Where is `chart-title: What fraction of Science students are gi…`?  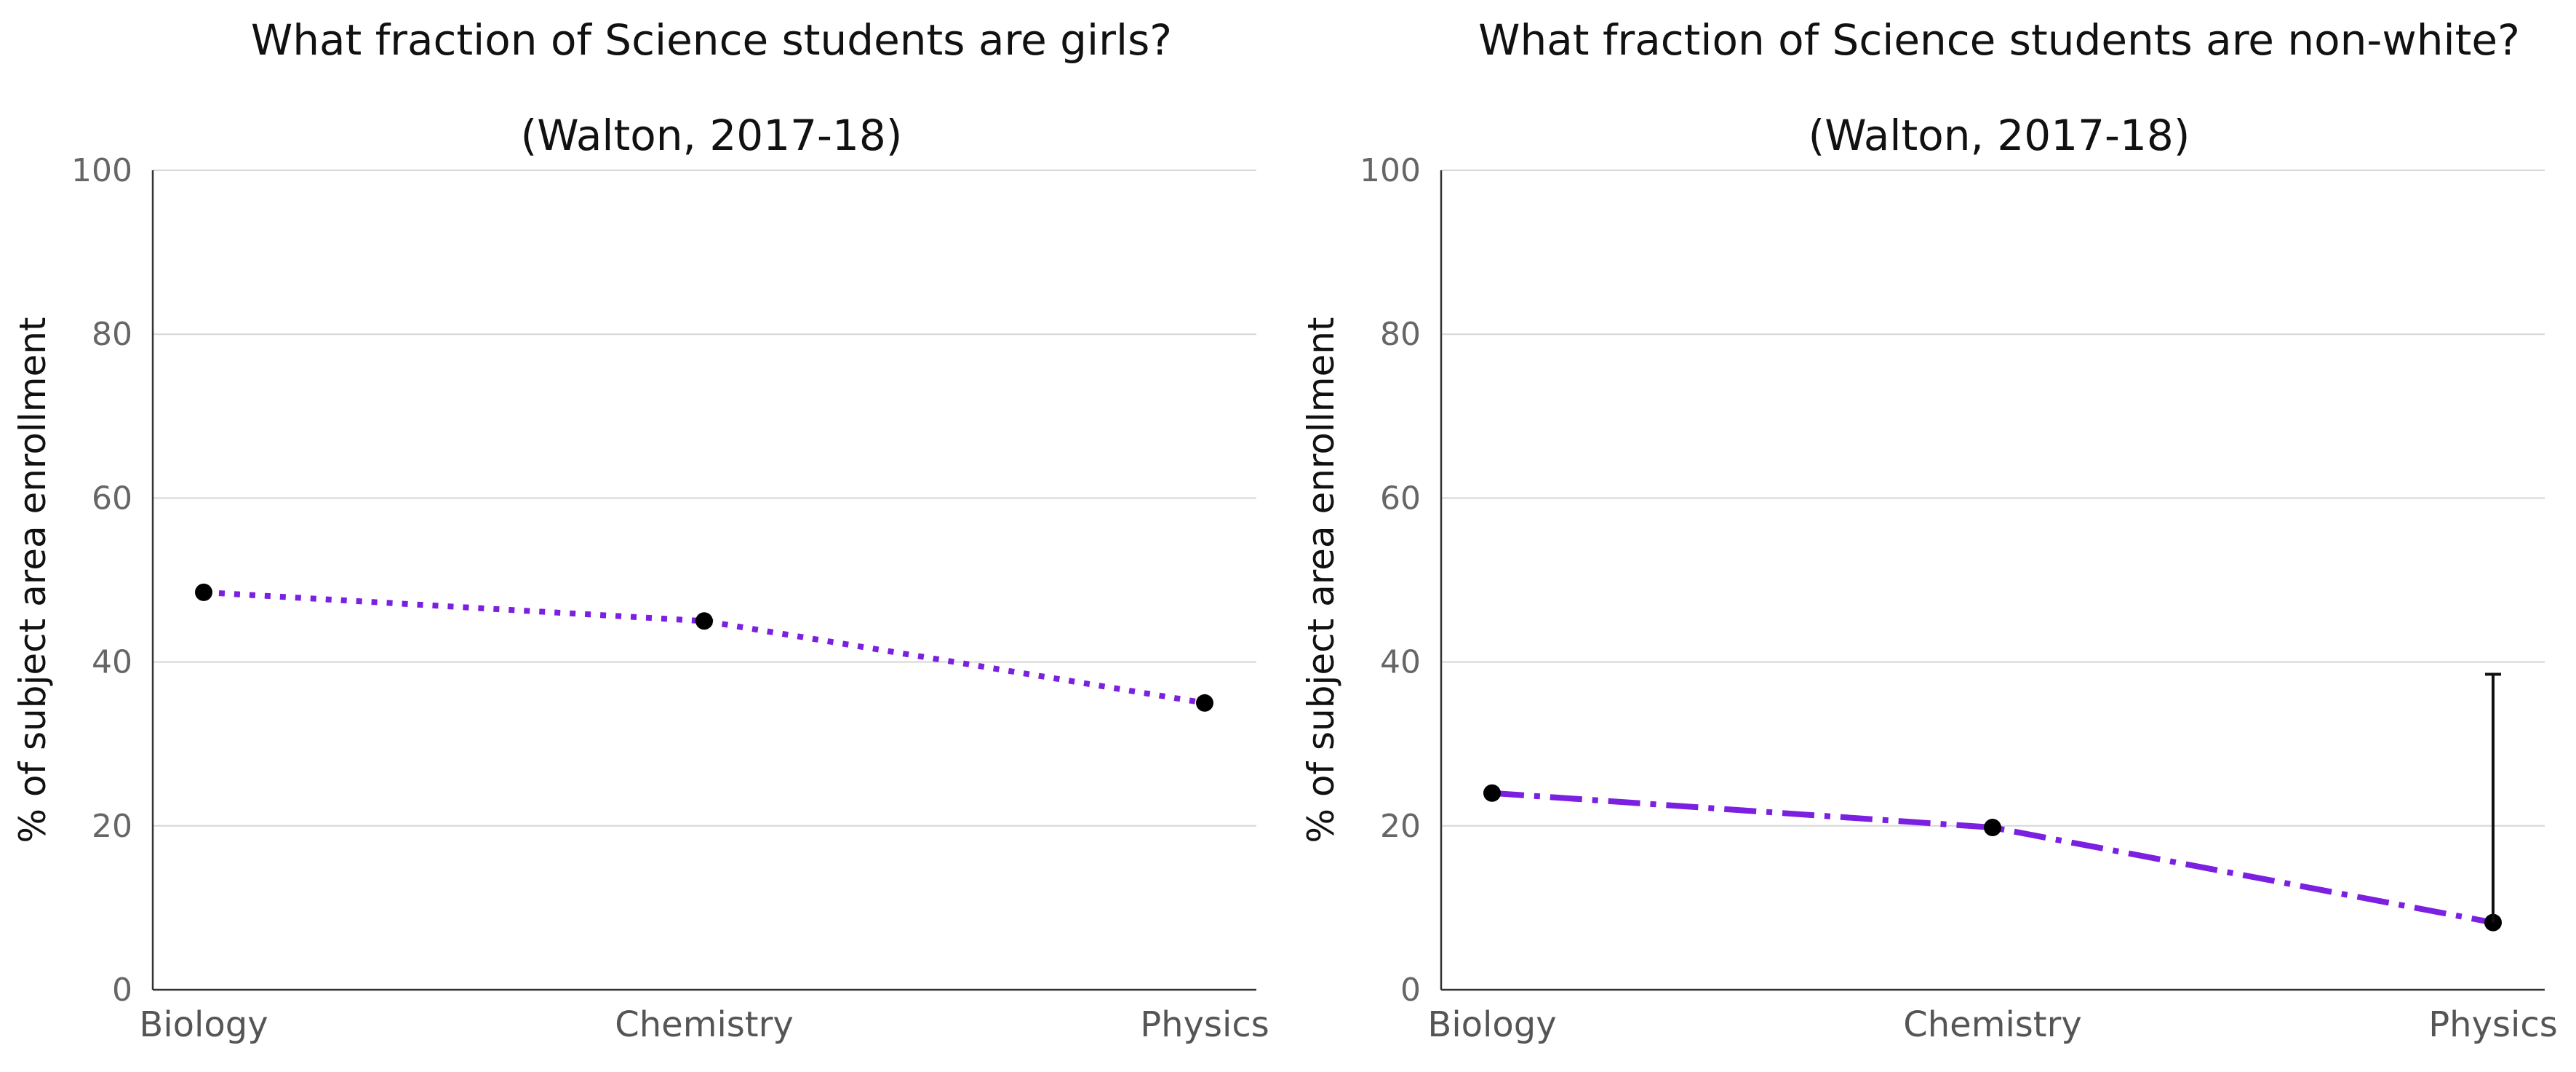 chart-title: What fraction of Science students are gi… is located at coordinates (711, 40).